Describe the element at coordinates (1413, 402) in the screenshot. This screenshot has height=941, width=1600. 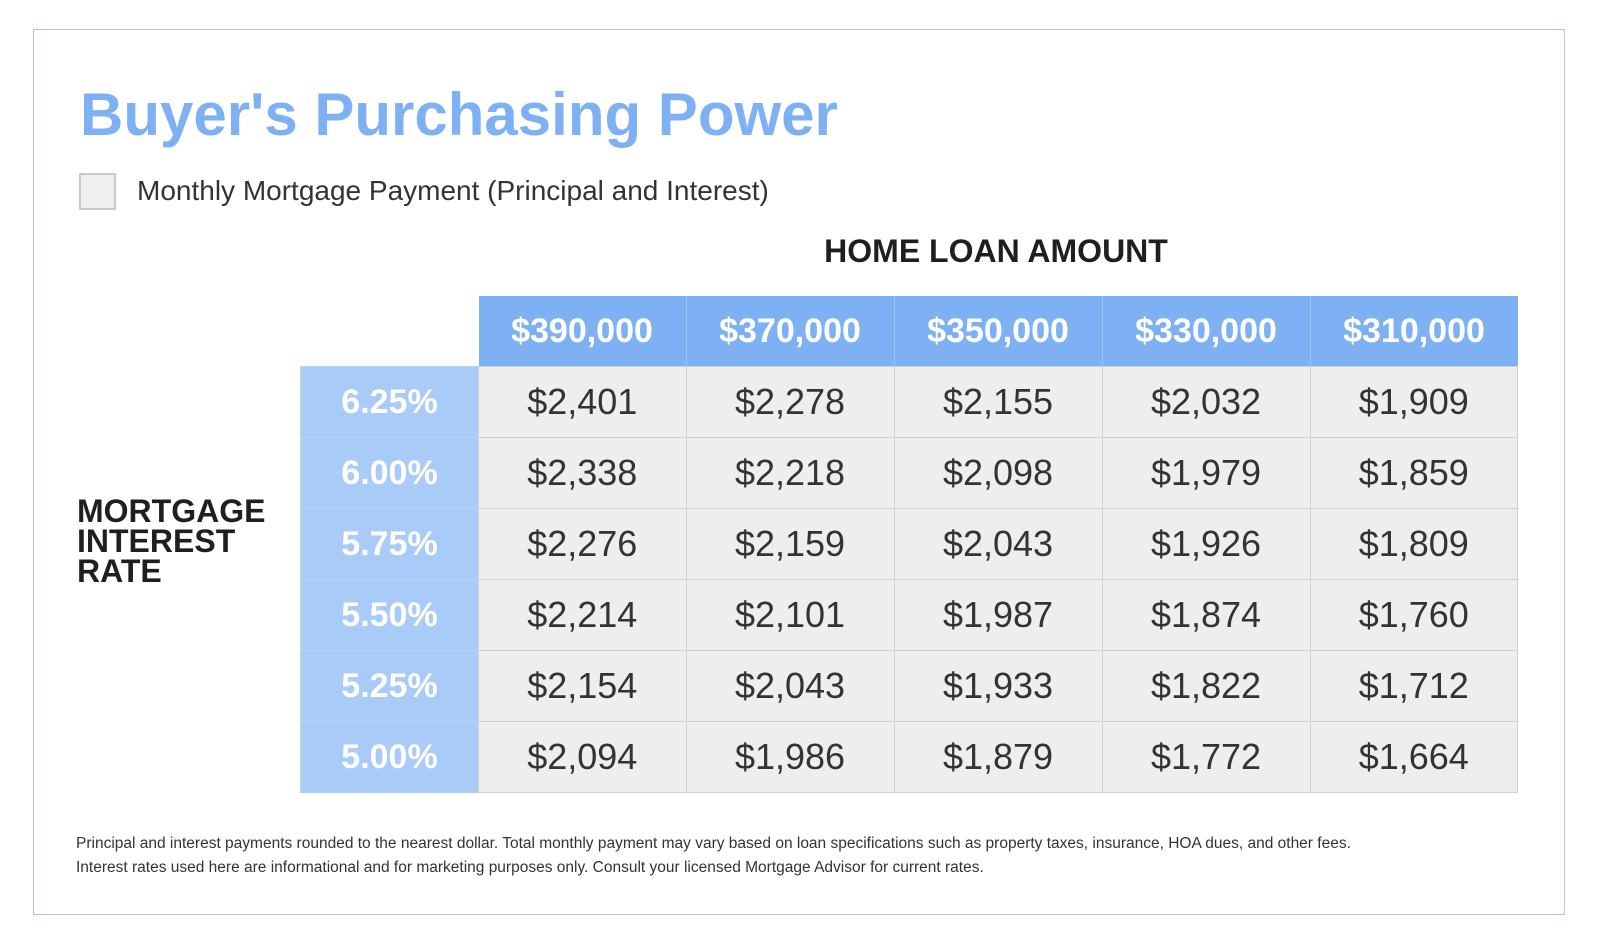
I see `payment-cell: $1,909` at that location.